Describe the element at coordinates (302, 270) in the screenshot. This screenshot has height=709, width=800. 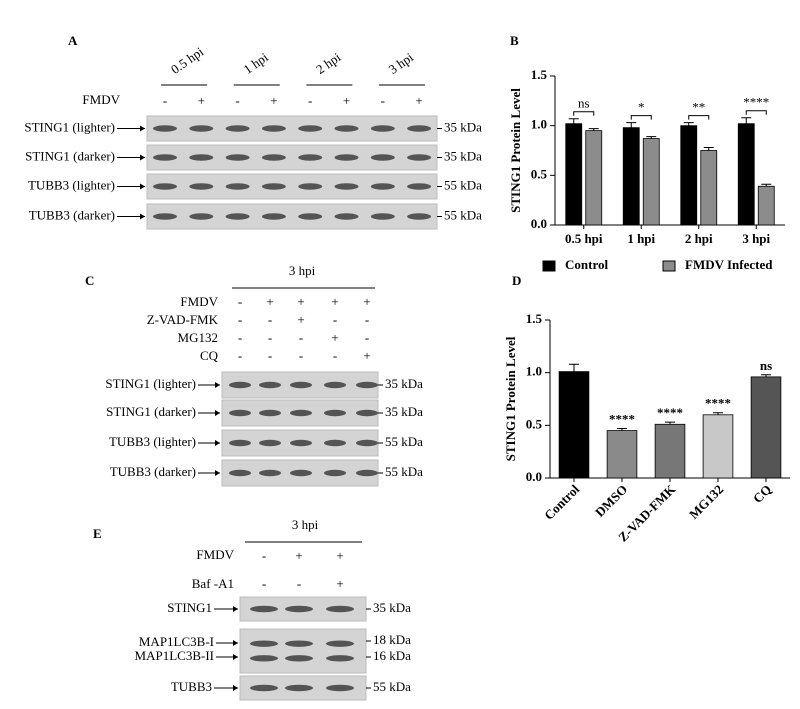
I see `time-label: 3 hpi` at that location.